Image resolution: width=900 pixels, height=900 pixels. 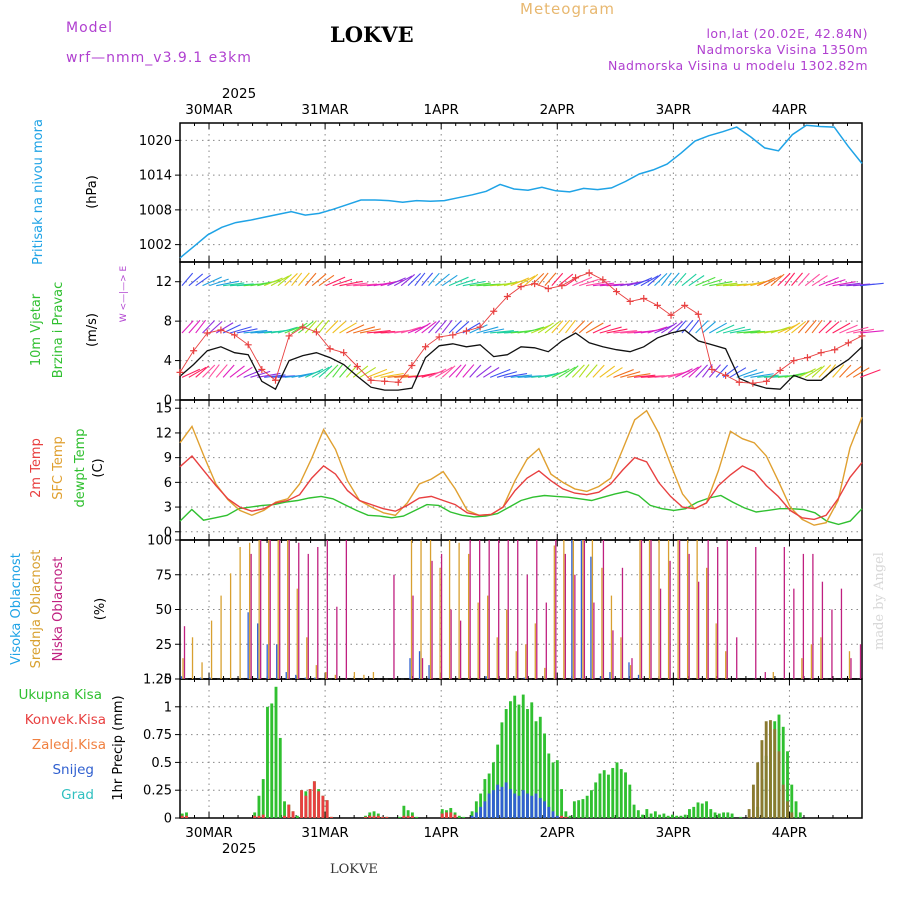 I want to click on wind-barb-row, so click(x=532, y=279).